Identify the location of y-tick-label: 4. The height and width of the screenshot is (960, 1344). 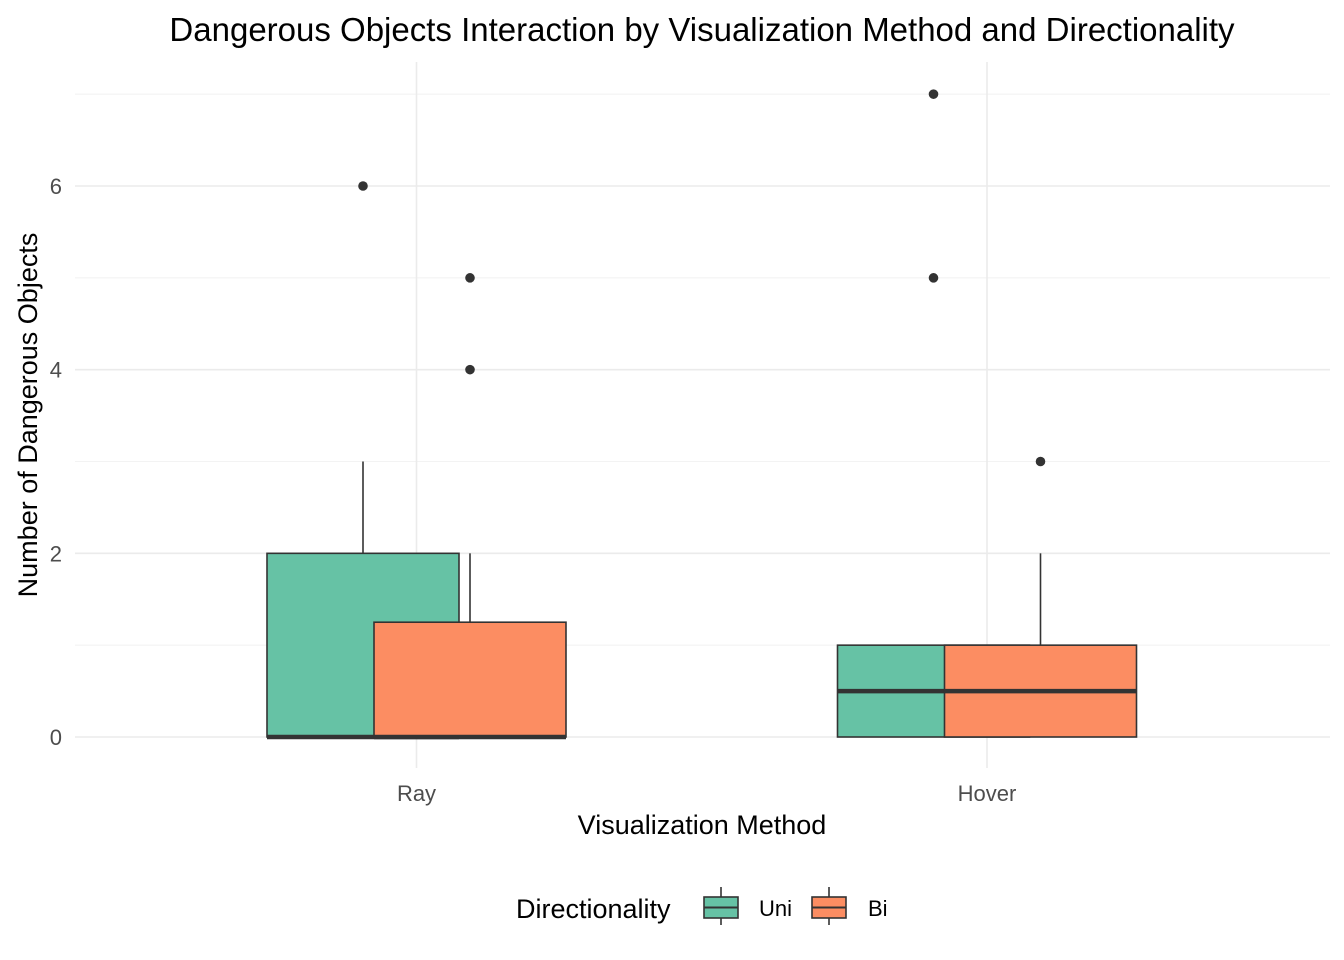
(56, 370).